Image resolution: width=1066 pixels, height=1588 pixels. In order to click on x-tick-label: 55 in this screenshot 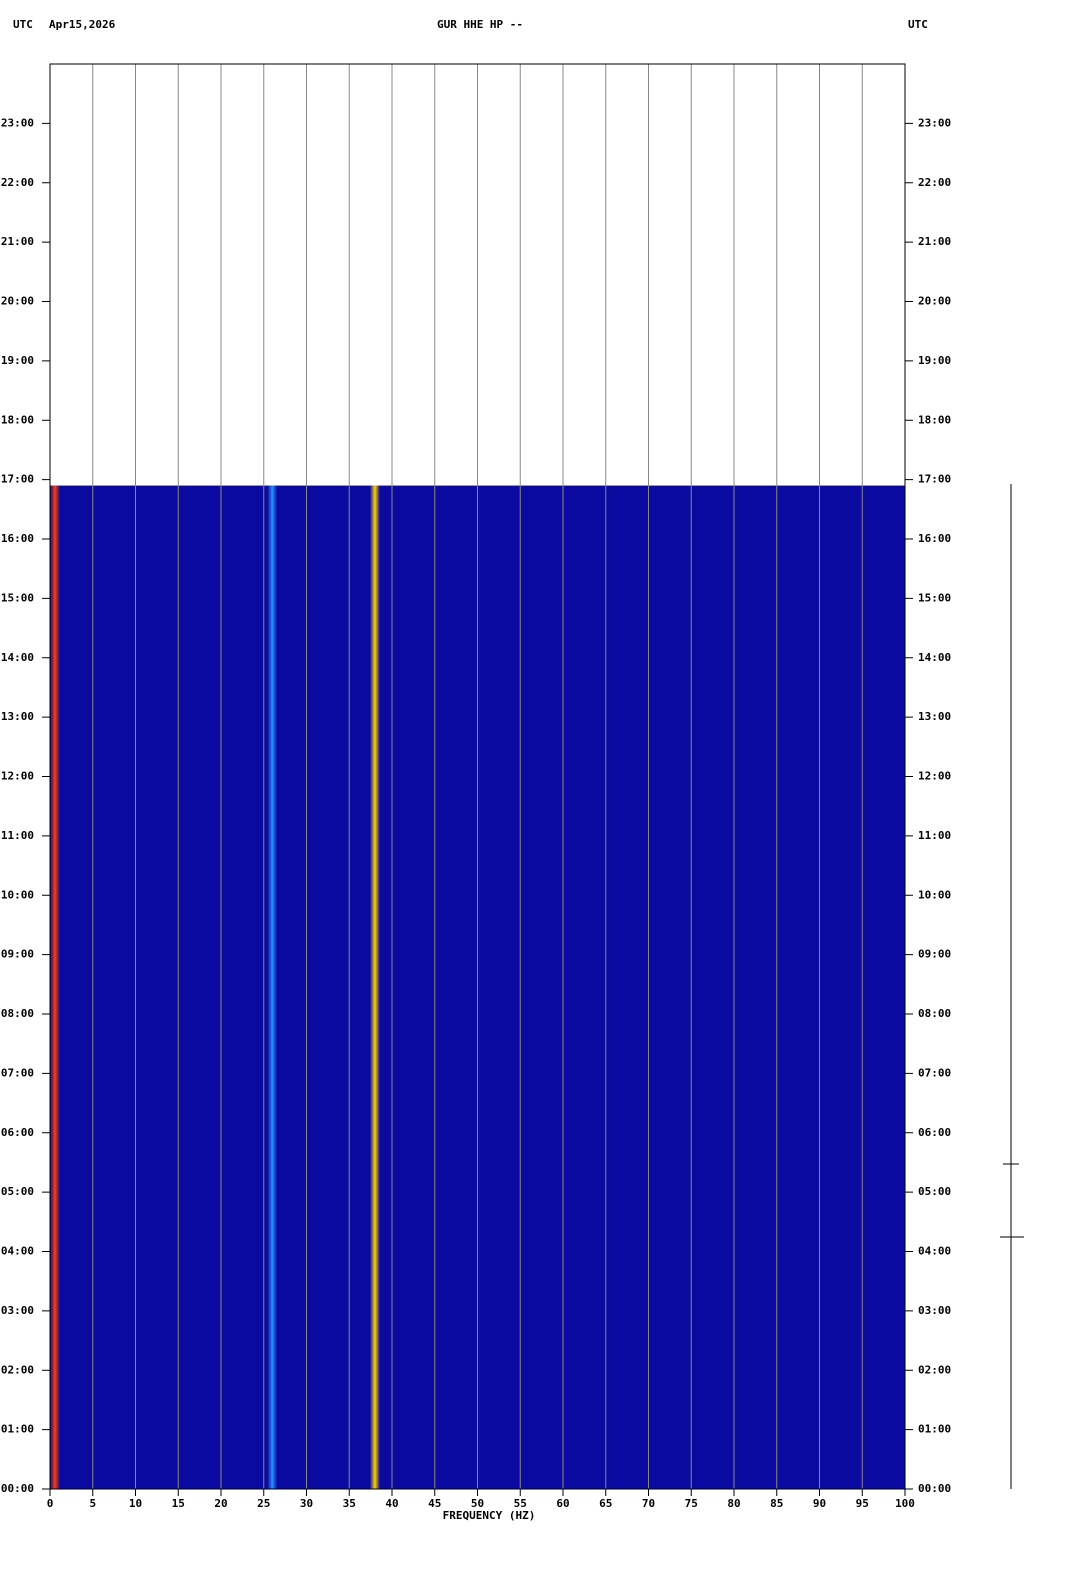, I will do `click(520, 1503)`.